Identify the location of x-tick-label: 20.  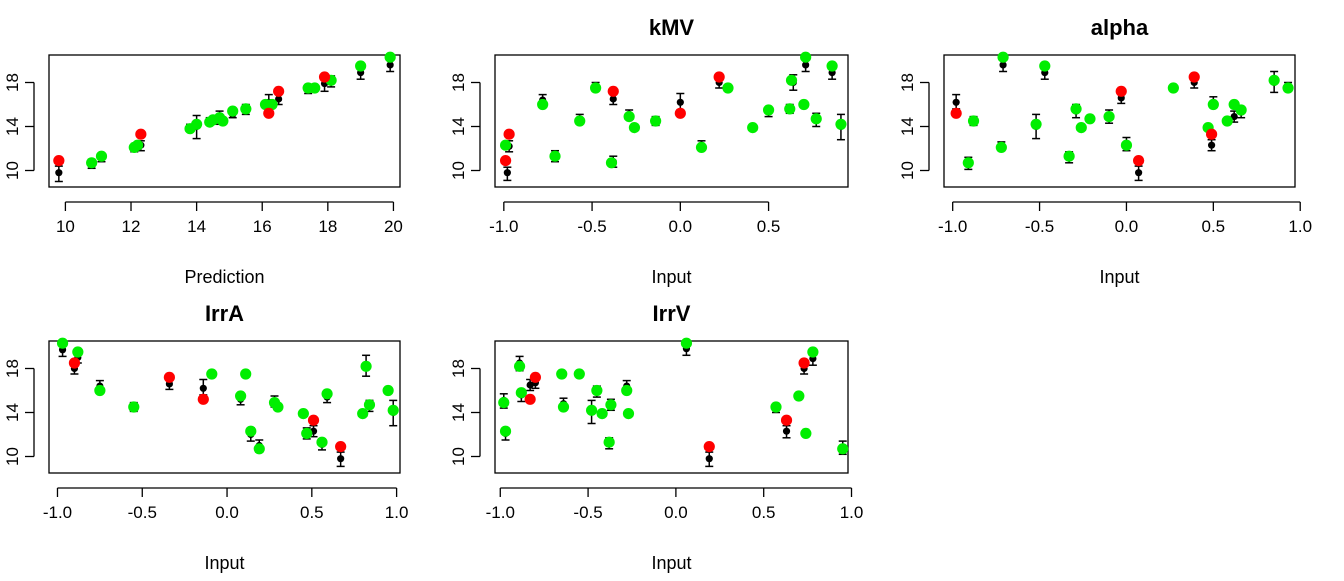
(393, 226).